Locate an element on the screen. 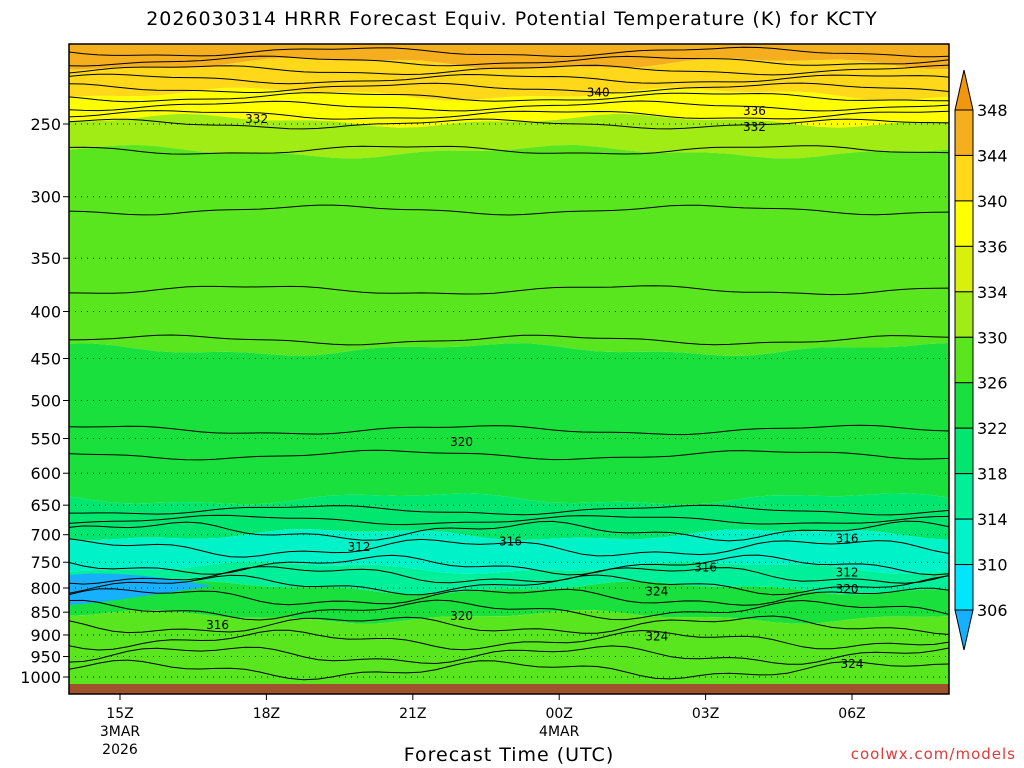 The image size is (1024, 768). cold-pocket is located at coordinates (140, 589).